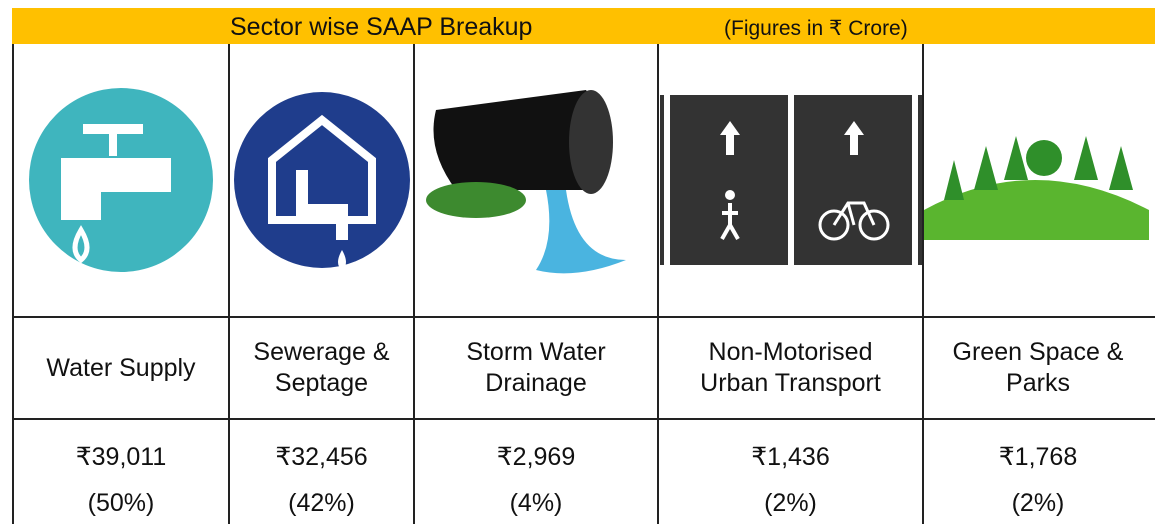 This screenshot has height=526, width=1155. I want to click on share: (42%), so click(321, 503).